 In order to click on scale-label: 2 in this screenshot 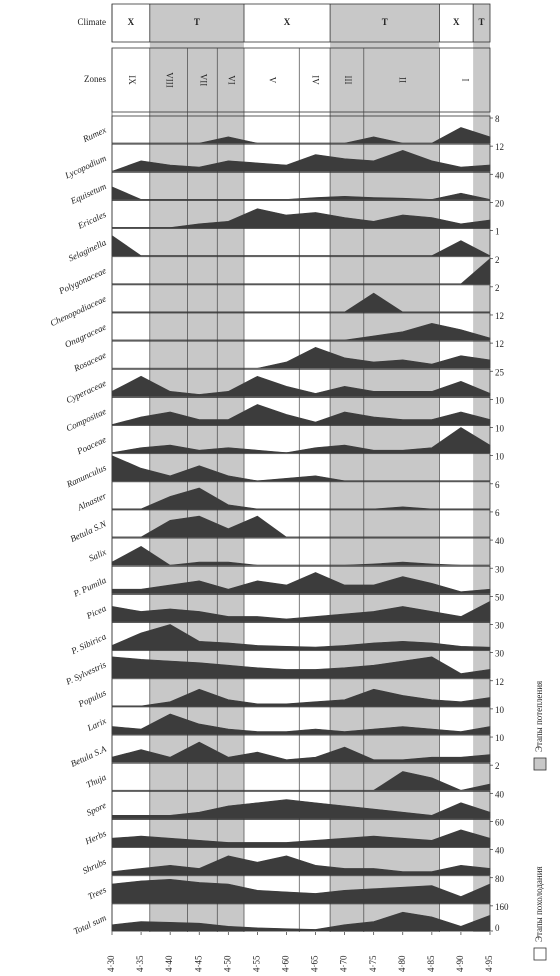, I will do `click(497, 288)`.